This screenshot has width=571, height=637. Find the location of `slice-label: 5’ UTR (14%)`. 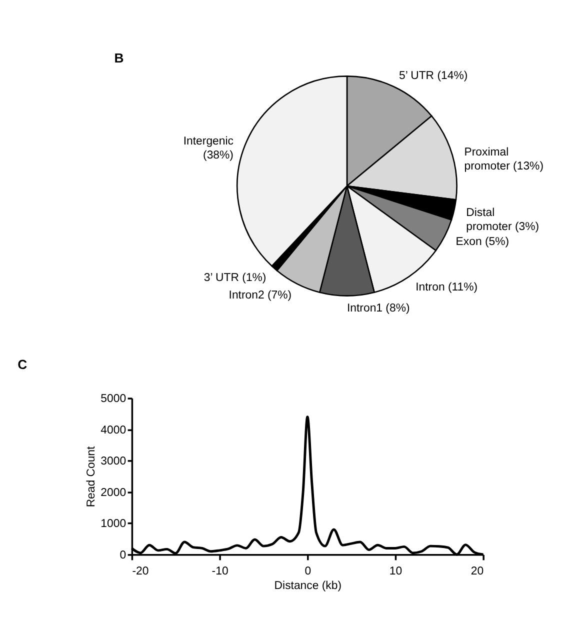

slice-label: 5’ UTR (14%) is located at coordinates (433, 76).